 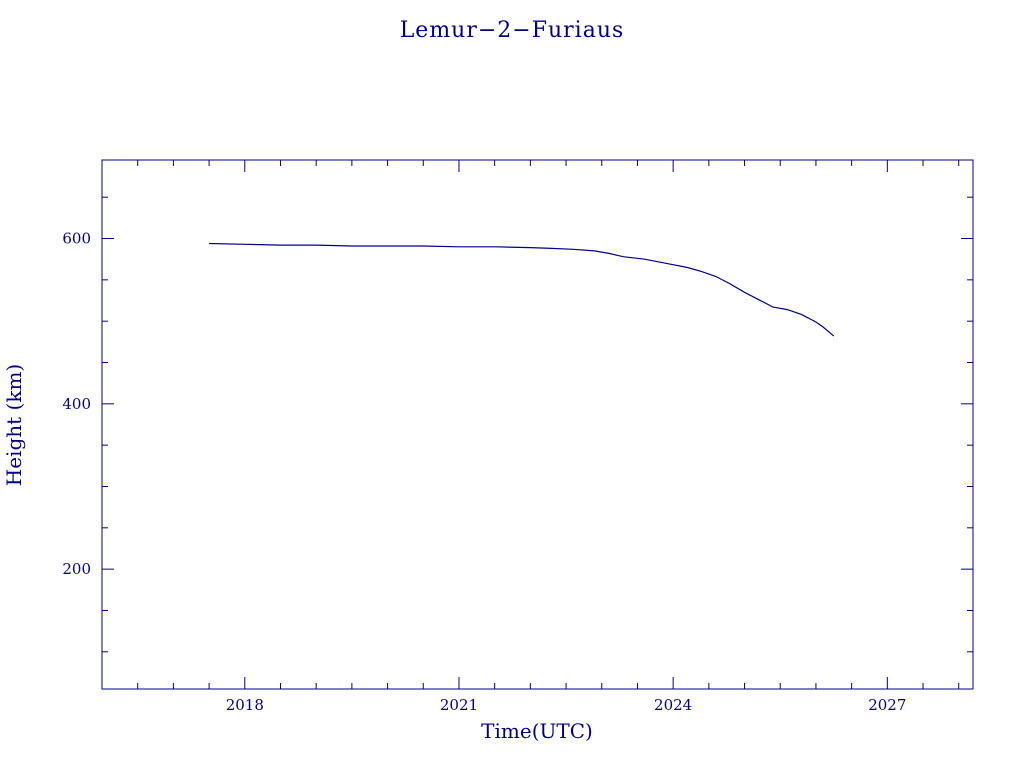 What do you see at coordinates (76, 239) in the screenshot?
I see `y-tick-label: 600` at bounding box center [76, 239].